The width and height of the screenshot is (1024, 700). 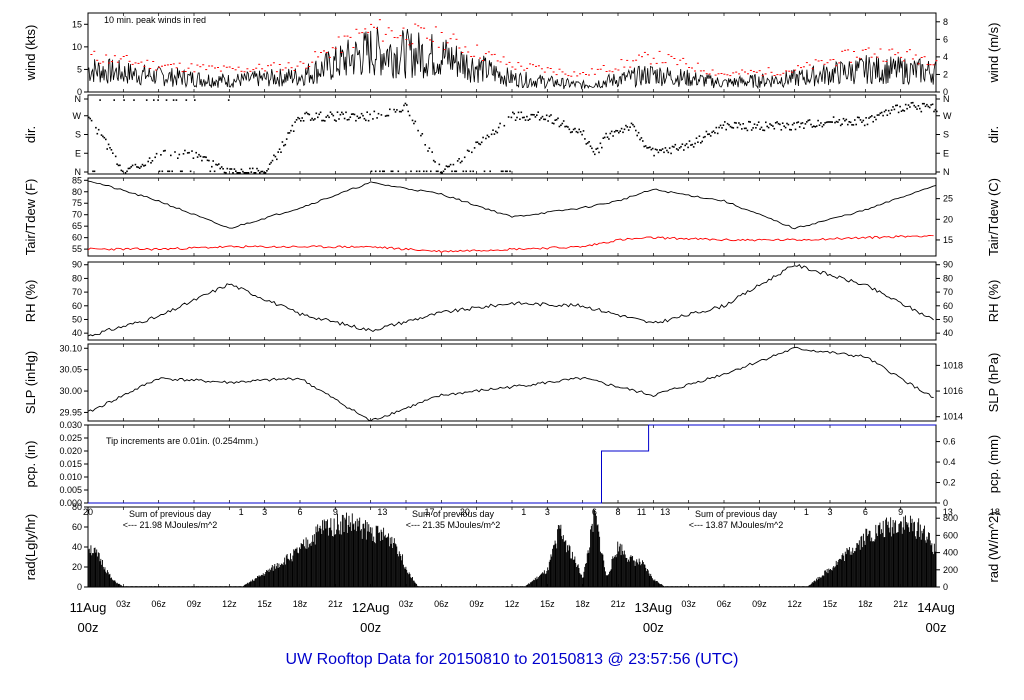 What do you see at coordinates (194, 604) in the screenshot?
I see `hour-tick-label: 09z` at bounding box center [194, 604].